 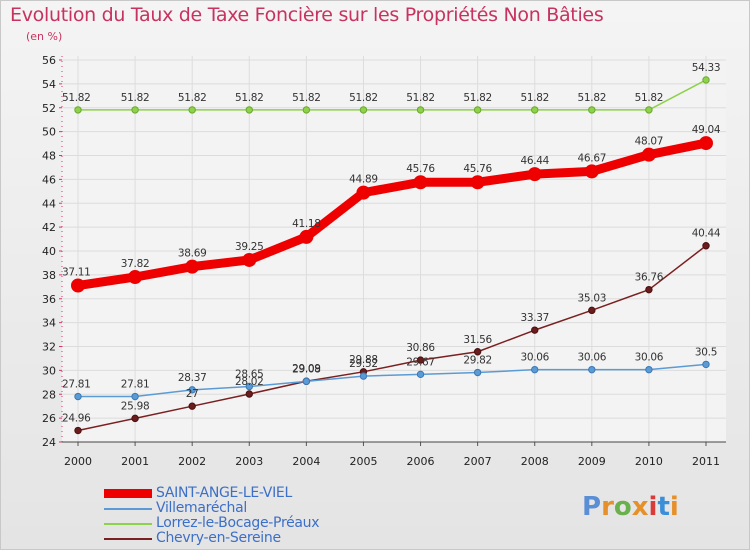 I want to click on proxiti-logo: Proxiti, so click(x=630, y=507).